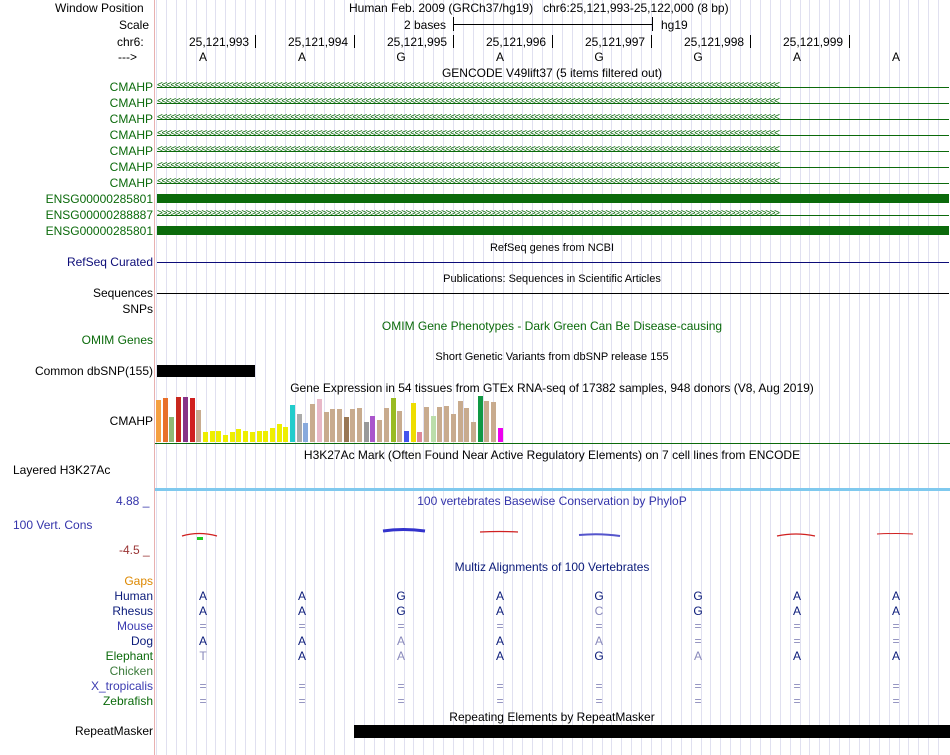 Image resolution: width=950 pixels, height=755 pixels. I want to click on h3k27ac-track-label: Layered H3K27Ac, so click(62, 470).